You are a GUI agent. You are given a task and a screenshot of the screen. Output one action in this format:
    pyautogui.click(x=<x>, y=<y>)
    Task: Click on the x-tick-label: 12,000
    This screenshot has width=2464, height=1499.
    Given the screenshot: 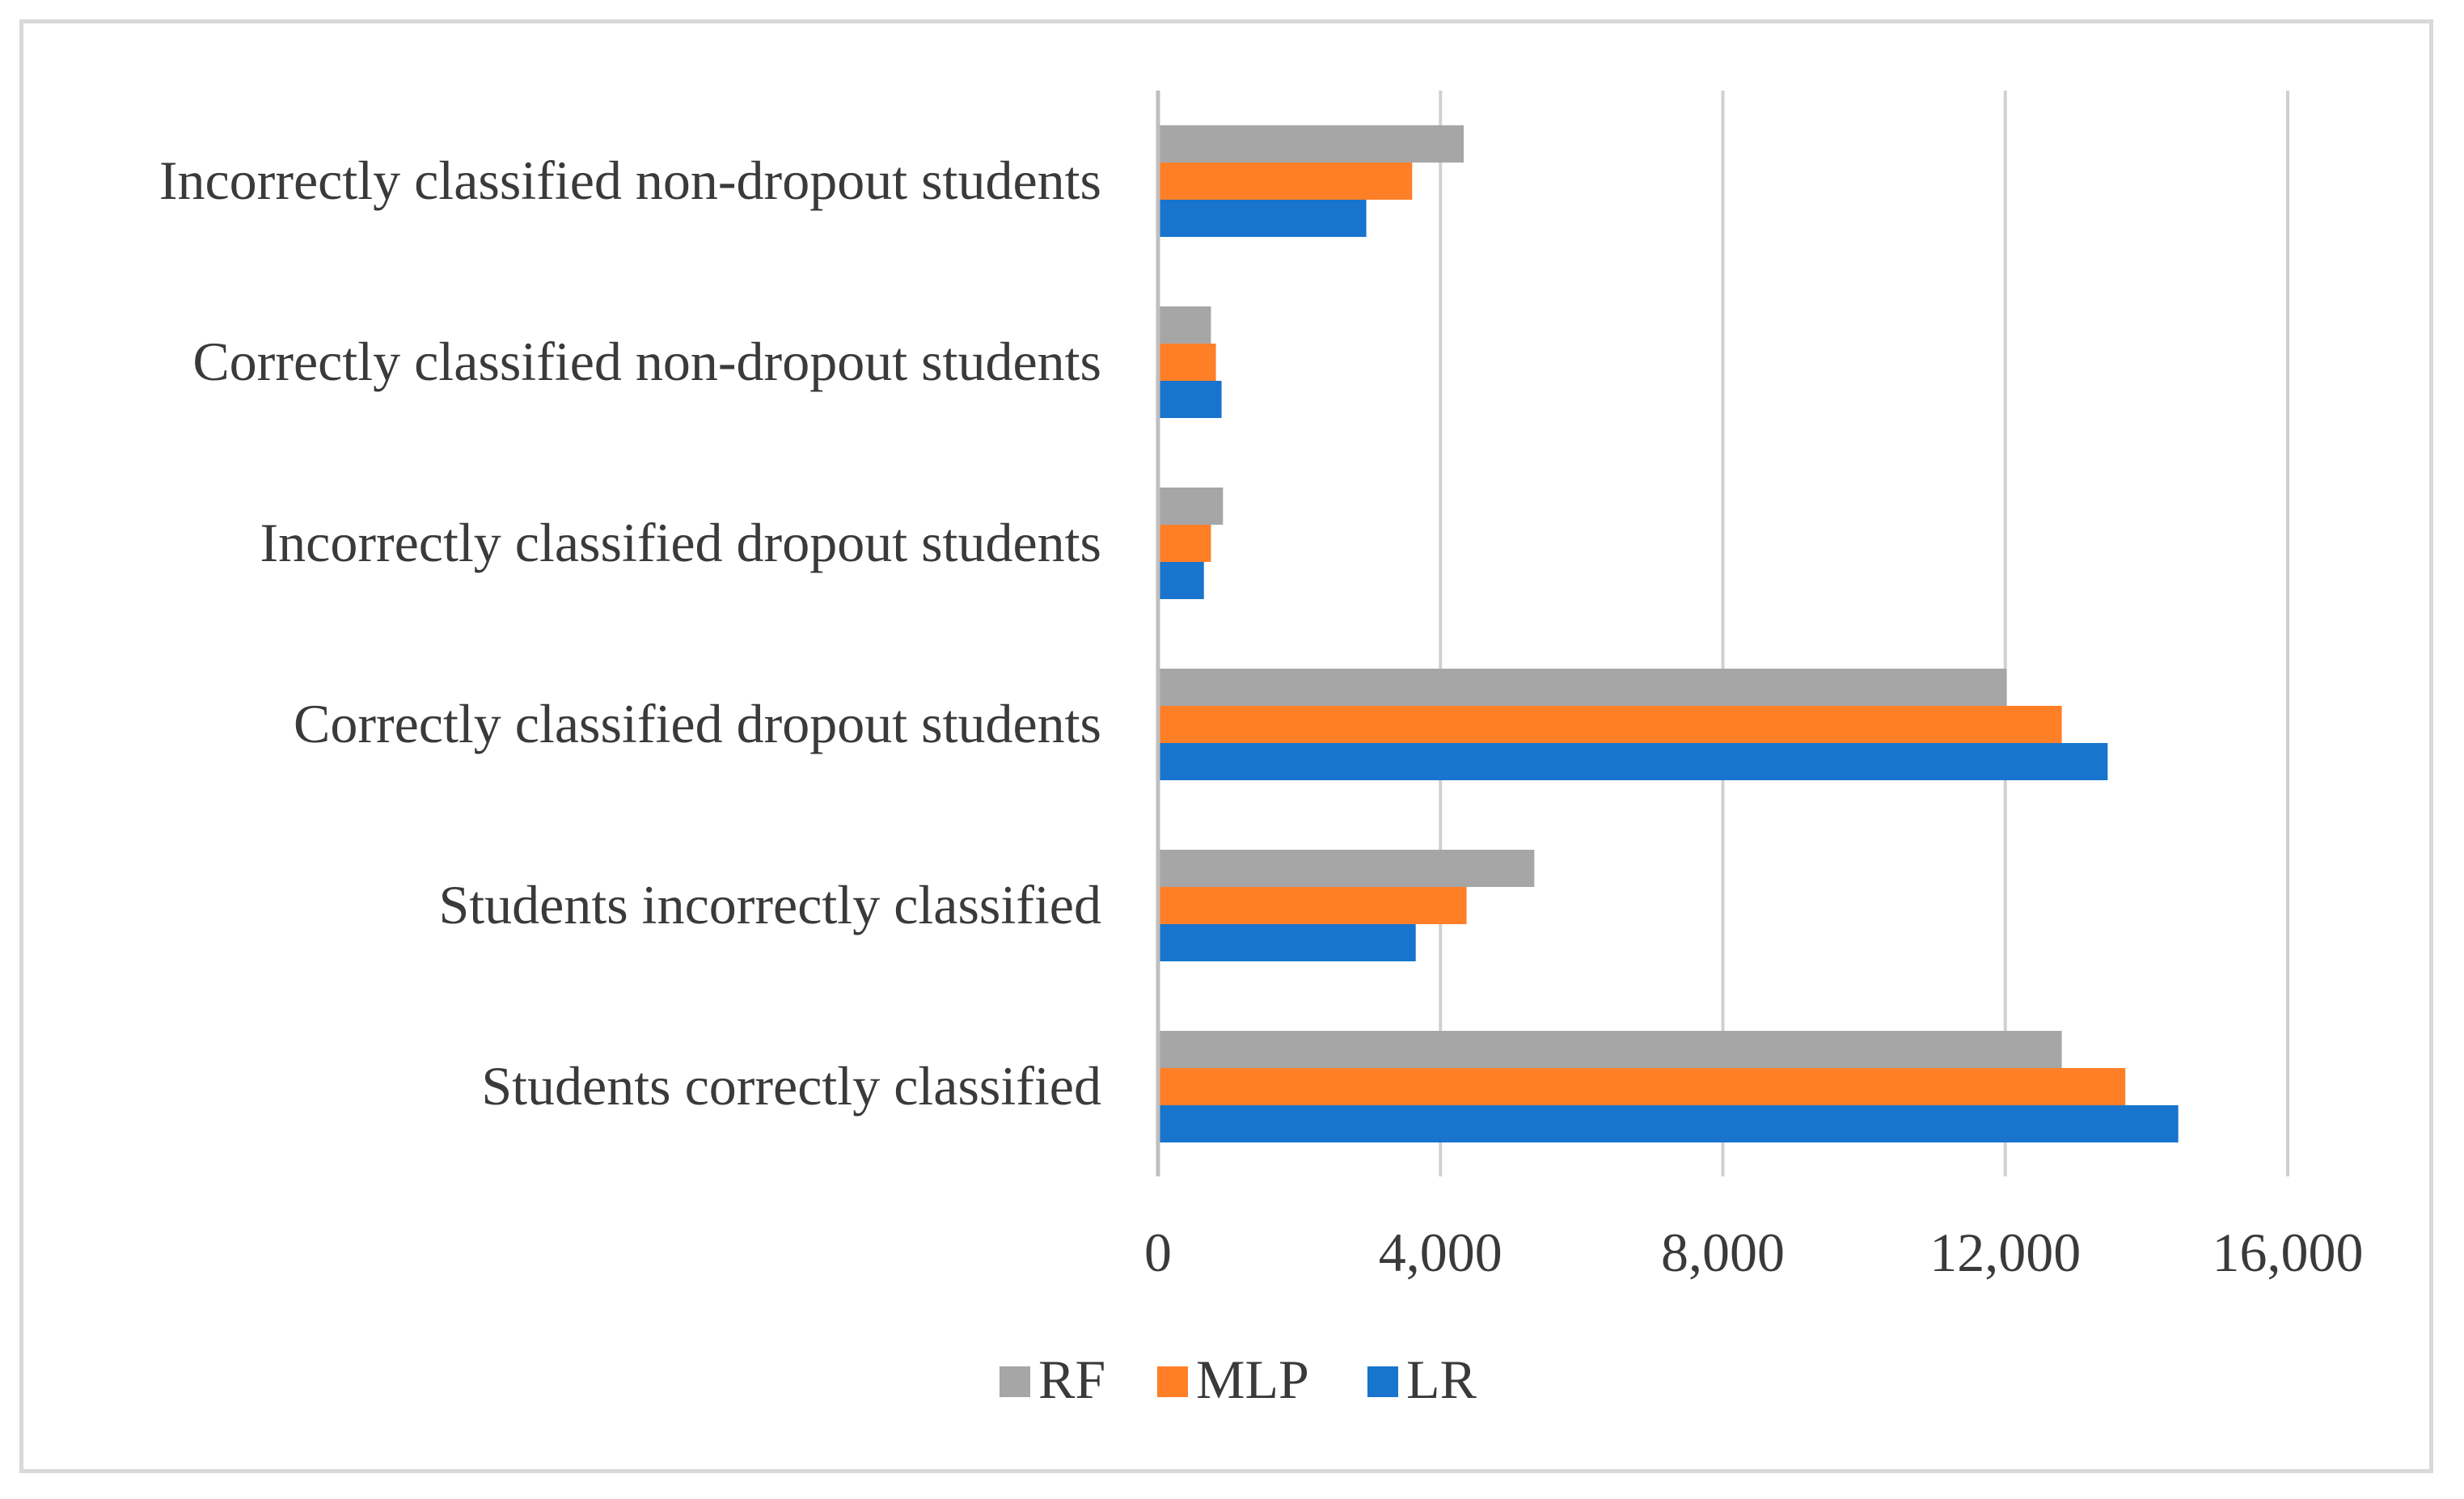 What is the action you would take?
    pyautogui.click(x=2005, y=1252)
    